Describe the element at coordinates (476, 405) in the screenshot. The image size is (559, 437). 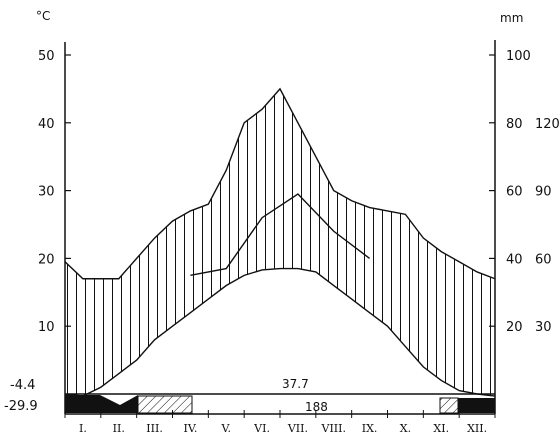
I see `frost-block-end` at that location.